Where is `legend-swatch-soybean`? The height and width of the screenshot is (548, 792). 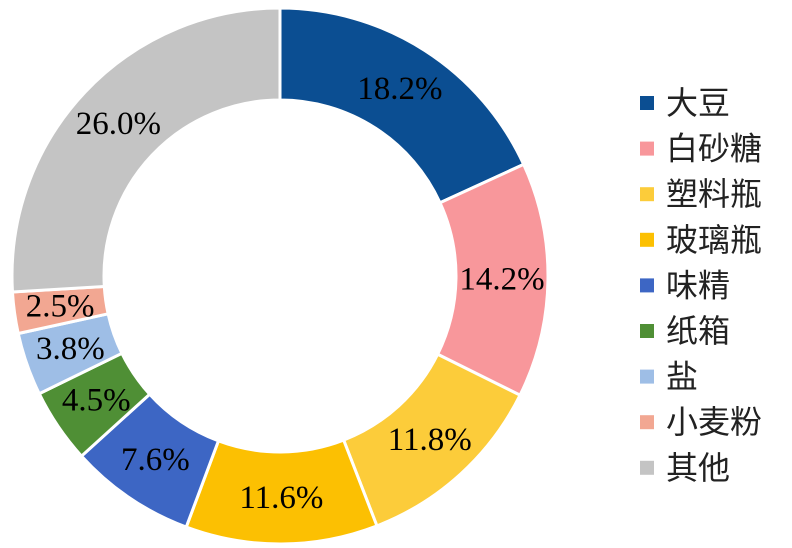
legend-swatch-soybean is located at coordinates (647, 103).